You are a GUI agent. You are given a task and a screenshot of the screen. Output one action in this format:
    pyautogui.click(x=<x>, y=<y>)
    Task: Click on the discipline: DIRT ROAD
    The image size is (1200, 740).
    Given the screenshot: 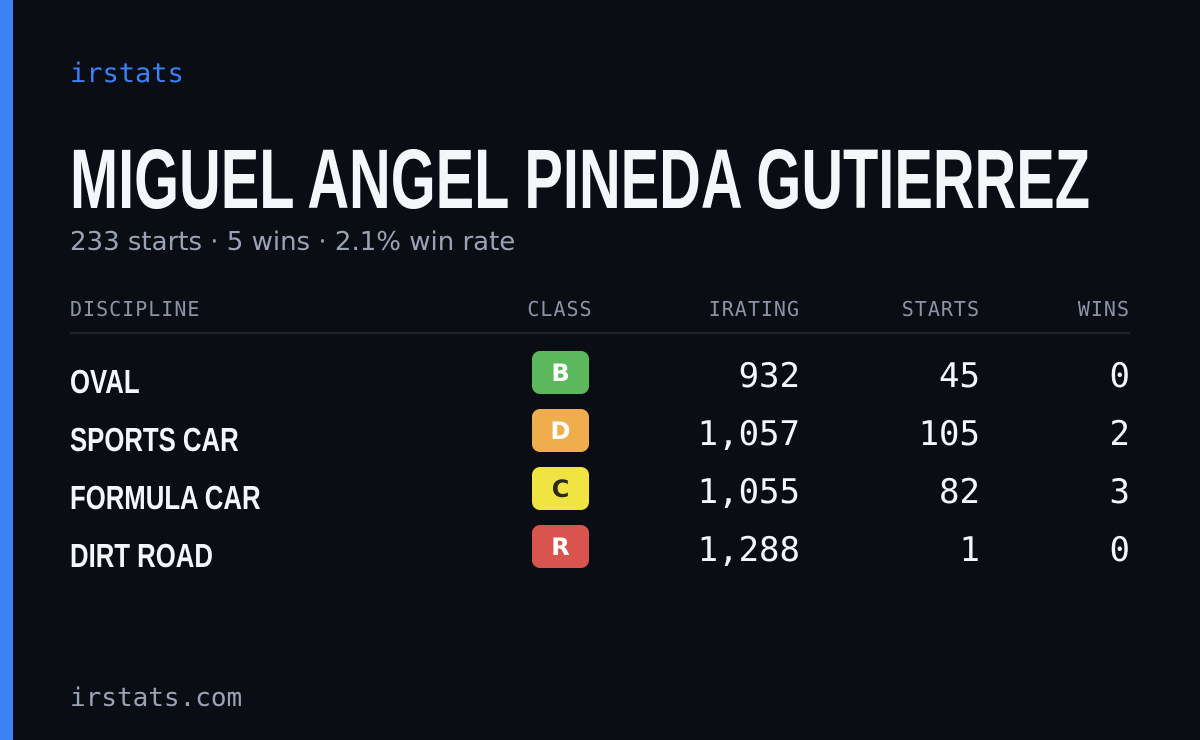 What is the action you would take?
    pyautogui.click(x=141, y=556)
    